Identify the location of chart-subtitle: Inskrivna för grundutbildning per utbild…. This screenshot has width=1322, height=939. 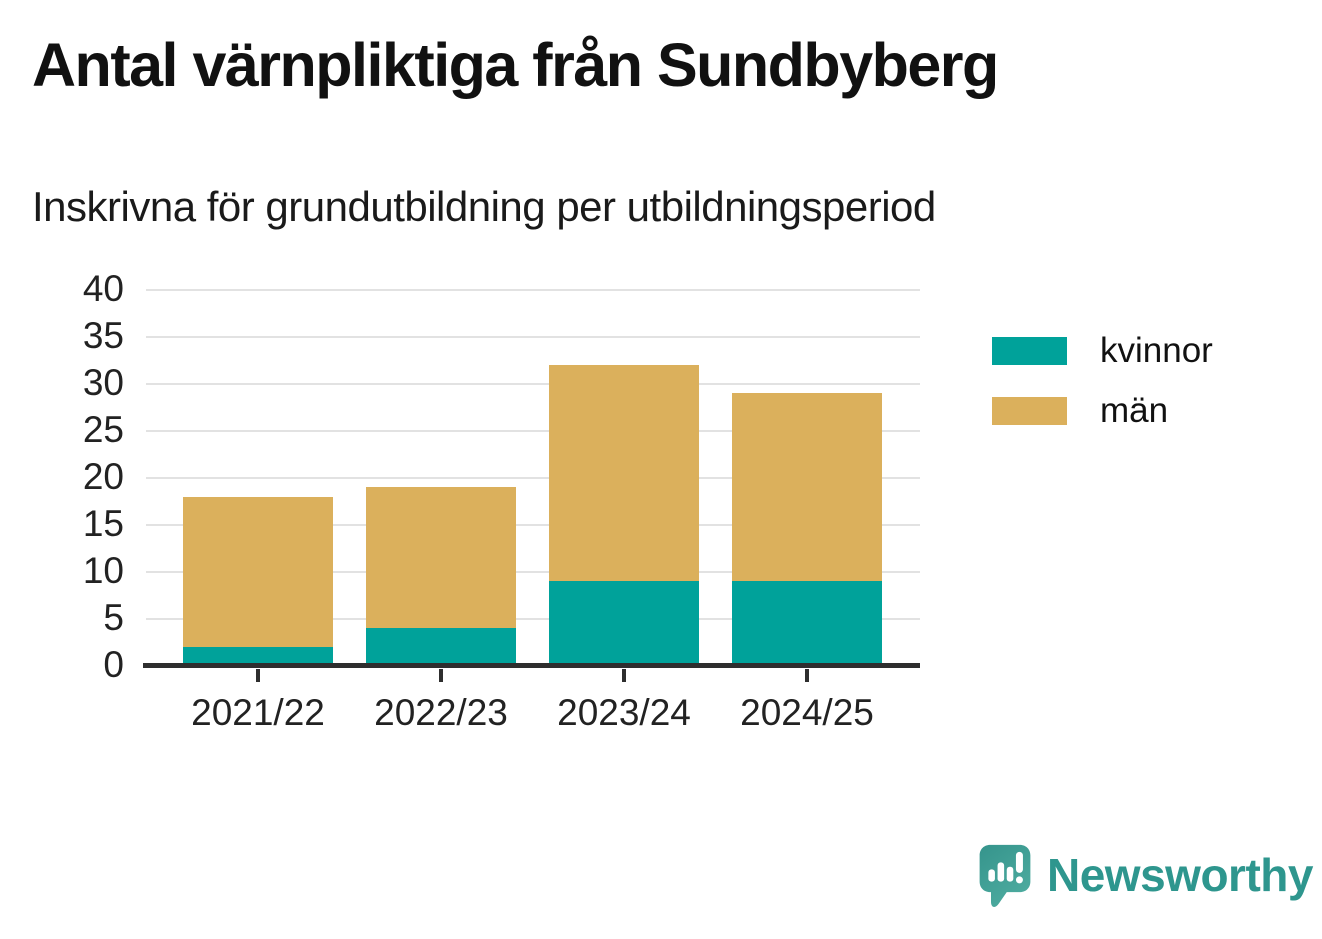
(484, 206).